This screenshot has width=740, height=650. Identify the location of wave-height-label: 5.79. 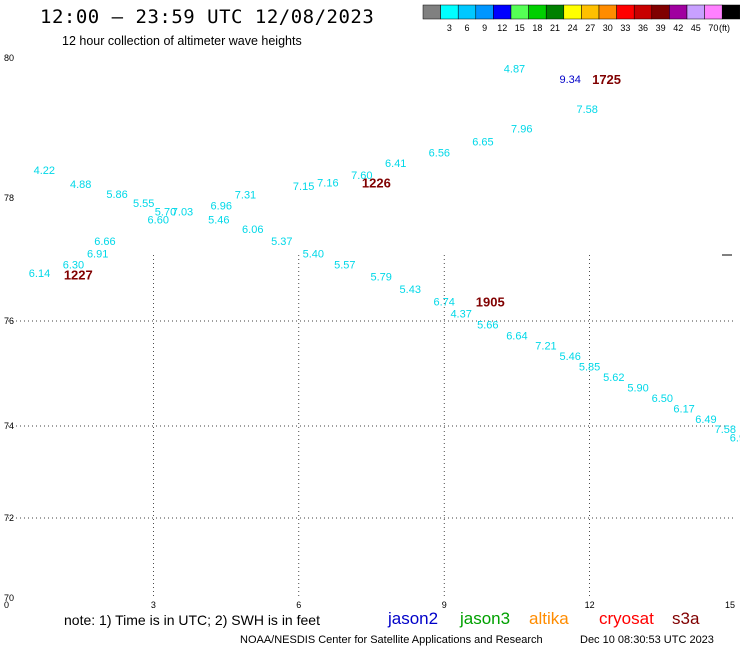
(380, 278).